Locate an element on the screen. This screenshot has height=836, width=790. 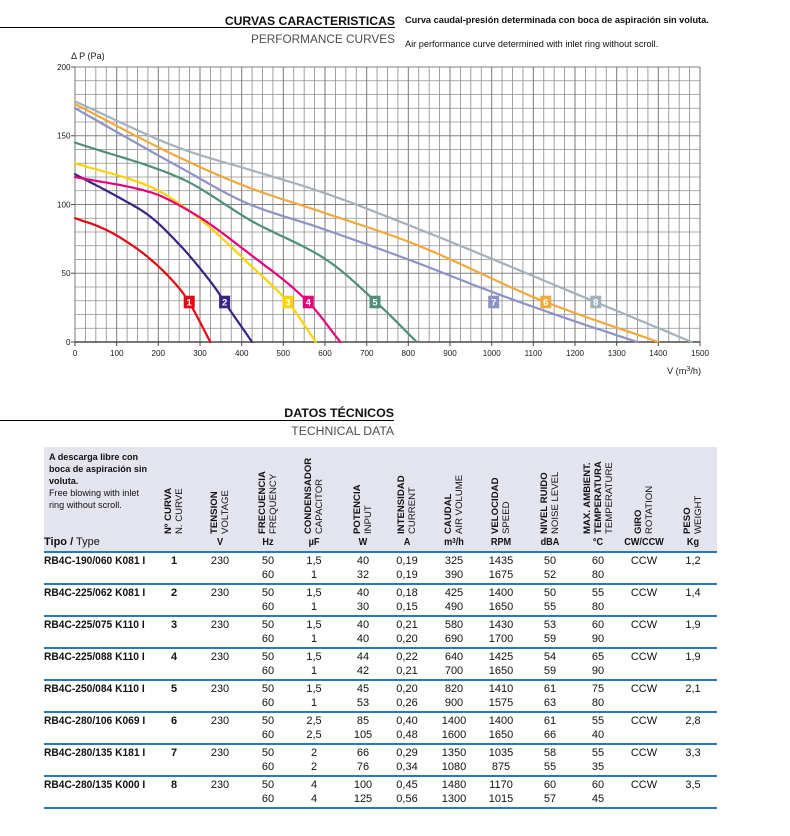
svg-text: 50 is located at coordinates (66, 273).